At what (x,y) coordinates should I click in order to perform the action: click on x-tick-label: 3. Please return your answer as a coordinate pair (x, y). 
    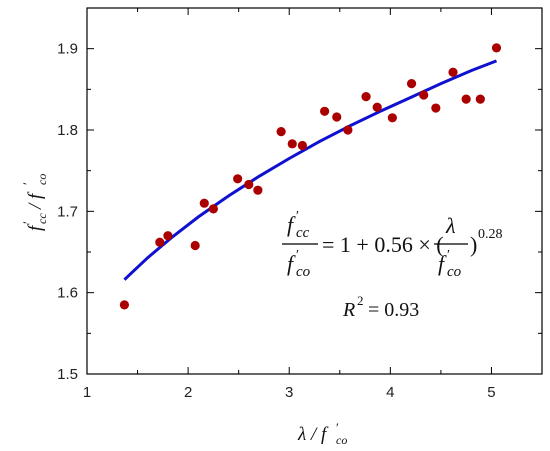
    Looking at the image, I should click on (289, 392).